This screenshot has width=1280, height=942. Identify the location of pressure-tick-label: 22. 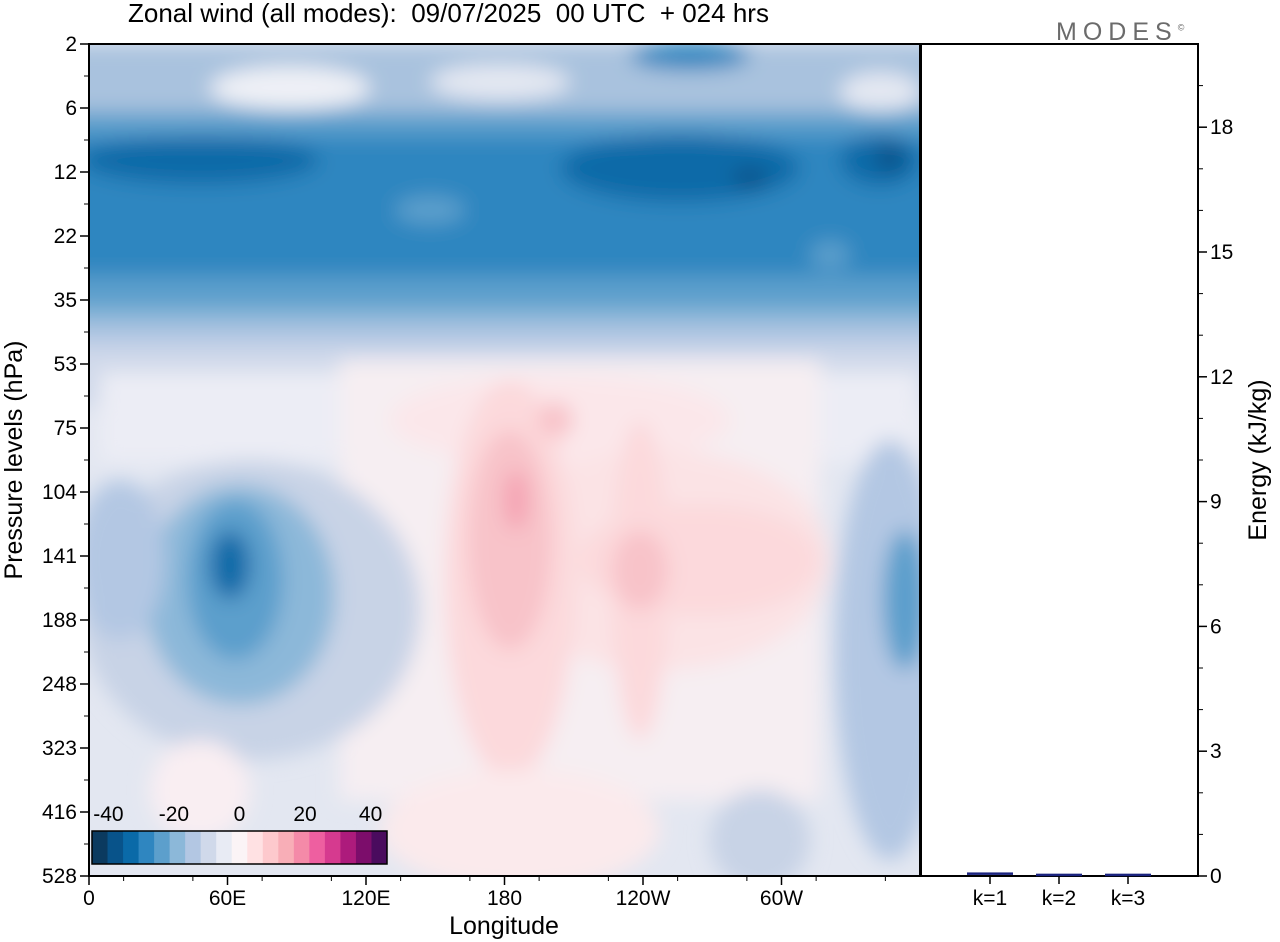
(65, 236).